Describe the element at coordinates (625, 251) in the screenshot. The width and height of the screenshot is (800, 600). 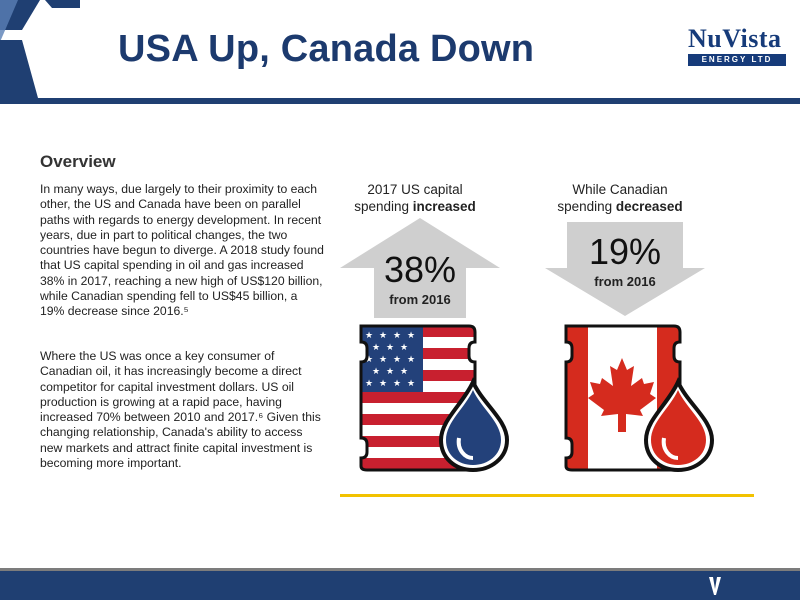
I see `ca-percent: 19%` at that location.